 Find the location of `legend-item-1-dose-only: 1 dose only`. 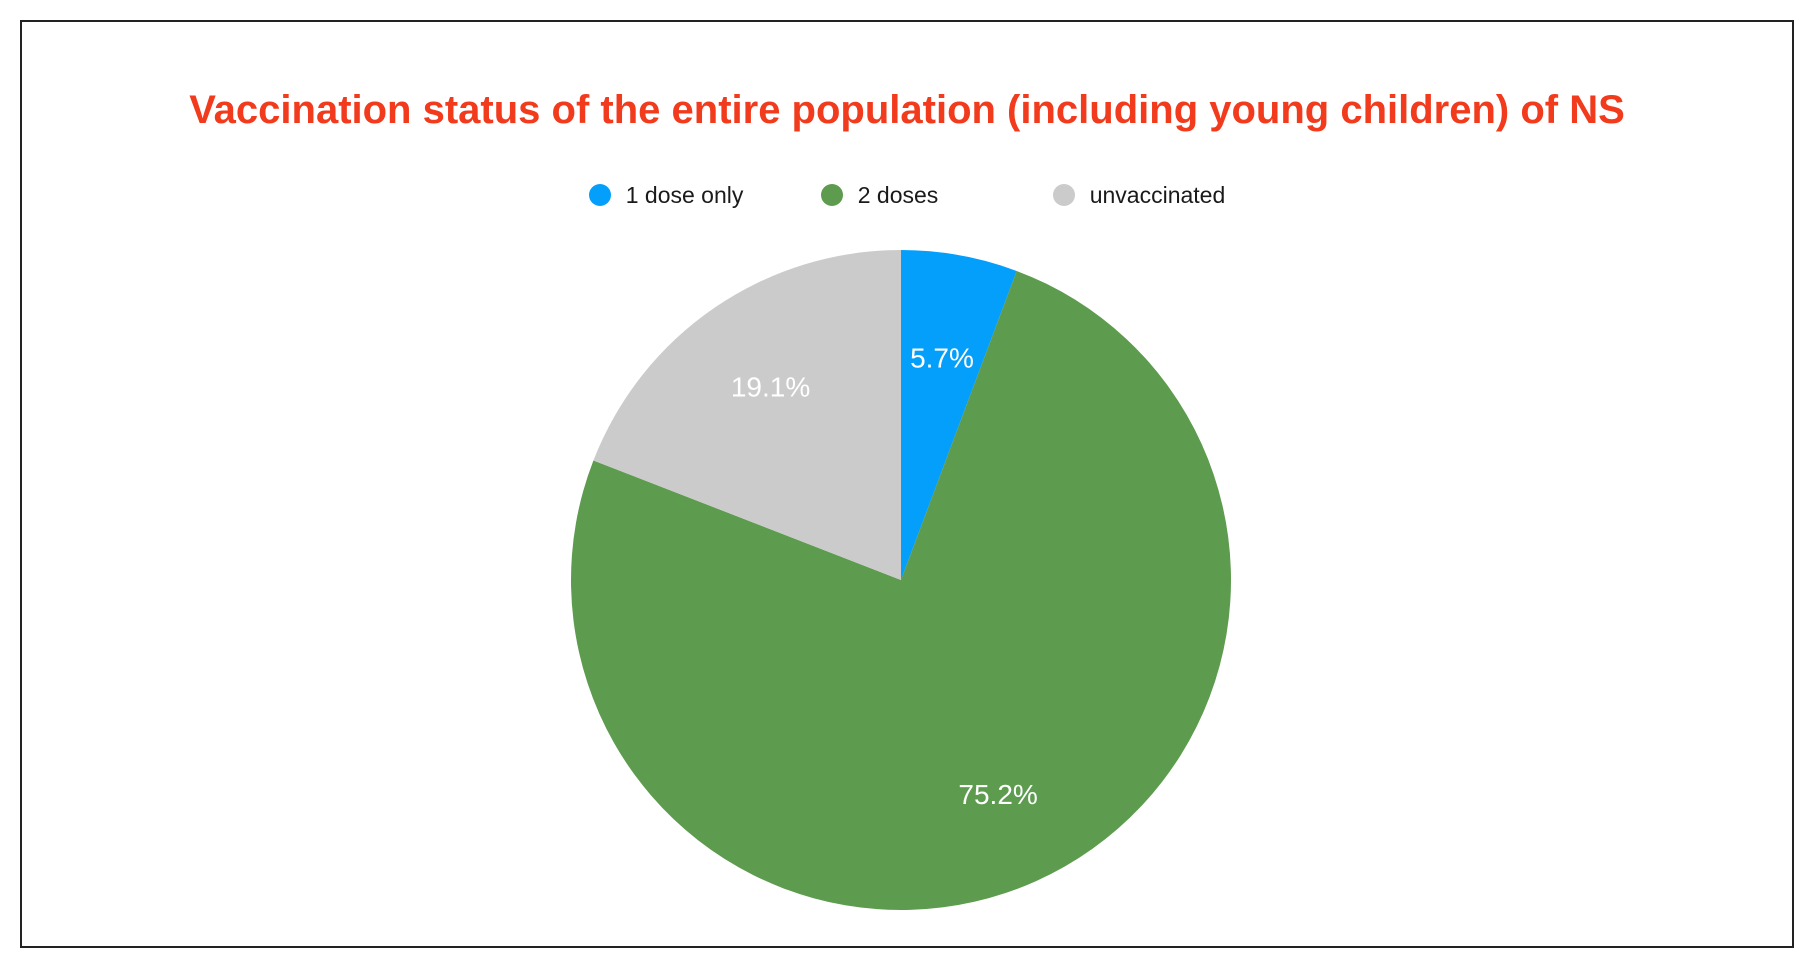

legend-item-1-dose-only: 1 dose only is located at coordinates (704, 195).